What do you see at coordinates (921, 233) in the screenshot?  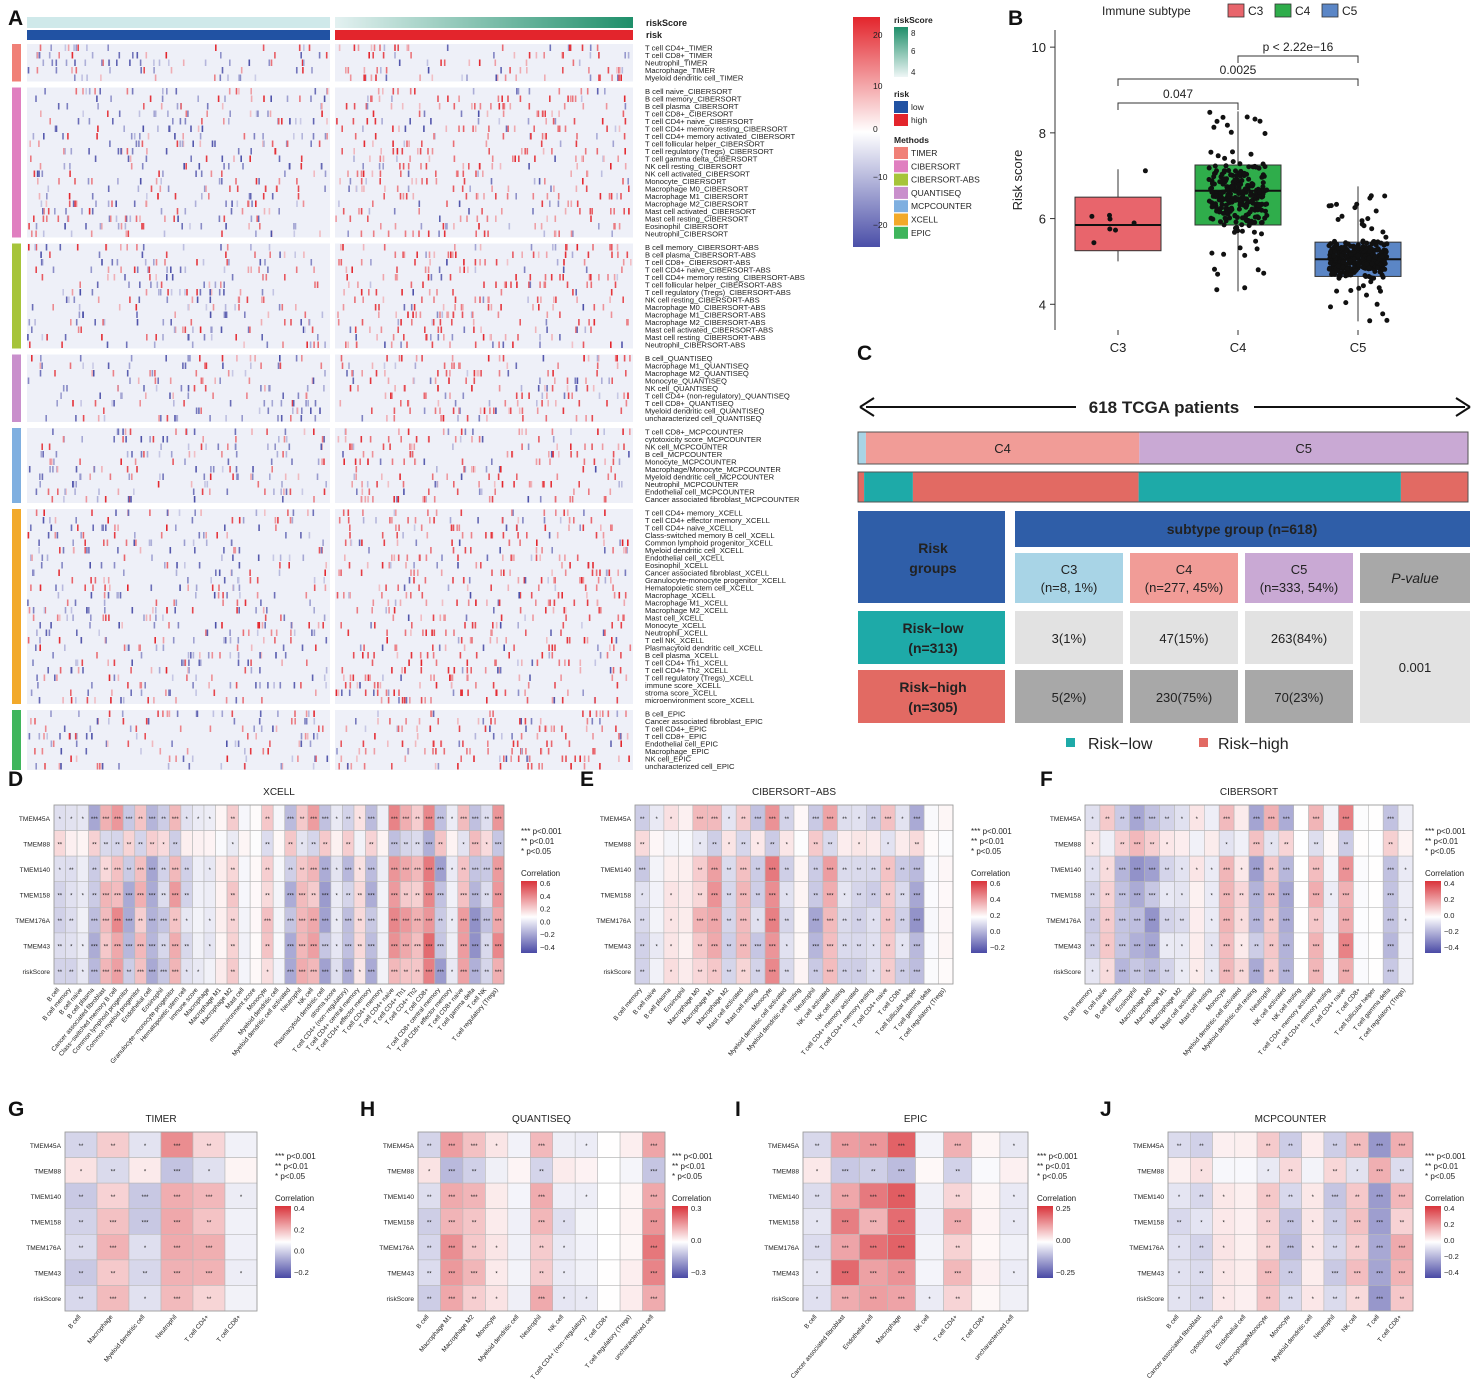 I see `legend-method-label: EPIC` at bounding box center [921, 233].